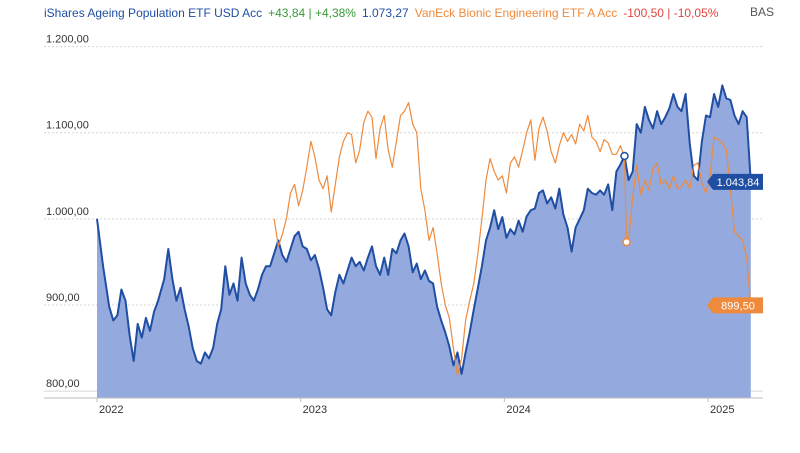  I want to click on x-tick-label: 2024, so click(518, 410).